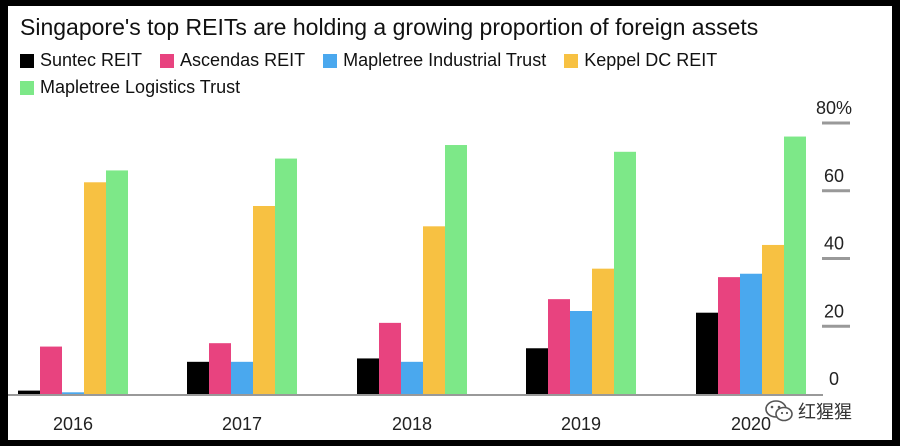 This screenshot has width=900, height=446. I want to click on legend-row-2: Mapletree Logistics Trust, so click(130, 87).